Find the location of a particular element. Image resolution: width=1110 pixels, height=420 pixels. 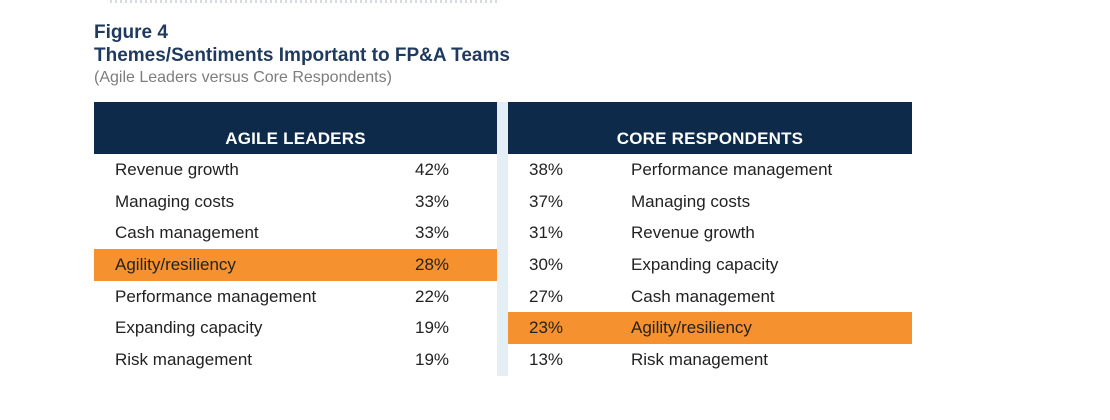

table-row: Risk management 19% is located at coordinates (295, 360).